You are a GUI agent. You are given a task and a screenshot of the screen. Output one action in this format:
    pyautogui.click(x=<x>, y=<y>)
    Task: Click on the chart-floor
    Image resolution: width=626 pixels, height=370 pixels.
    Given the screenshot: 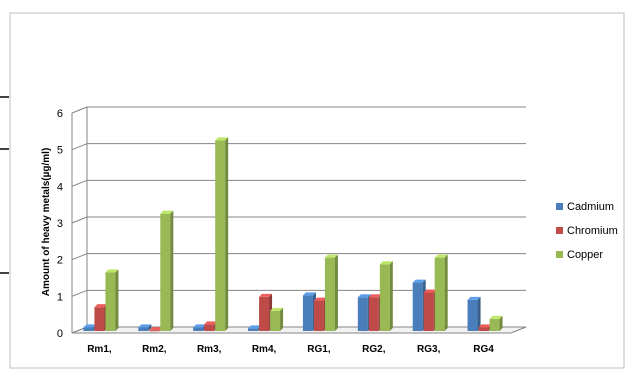 What is the action you would take?
    pyautogui.click(x=299, y=330)
    